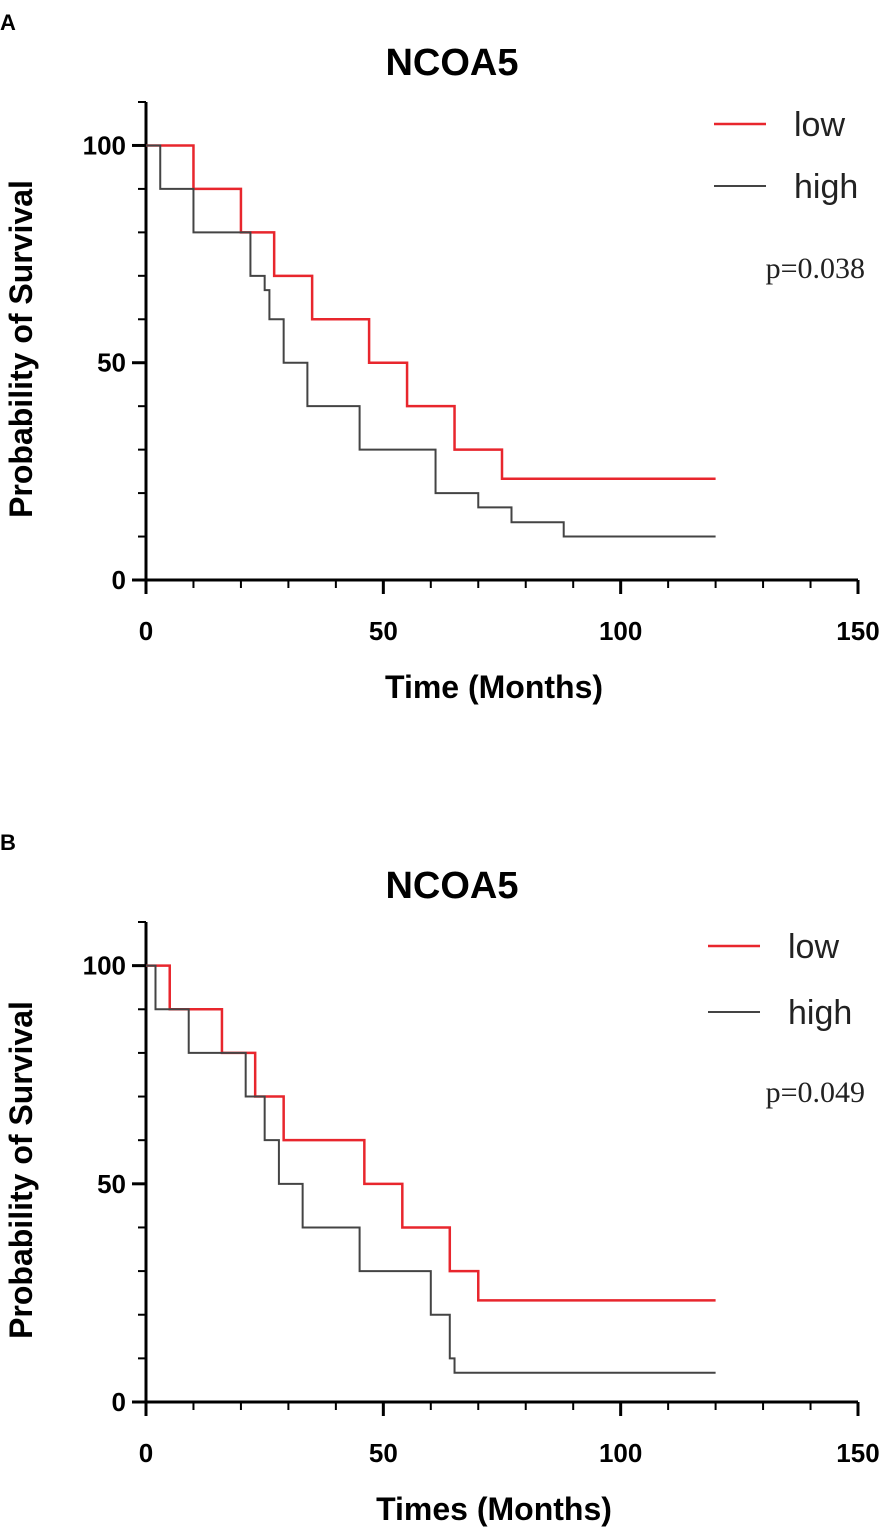 Image resolution: width=886 pixels, height=1531 pixels. I want to click on panel-label: B, so click(8, 842).